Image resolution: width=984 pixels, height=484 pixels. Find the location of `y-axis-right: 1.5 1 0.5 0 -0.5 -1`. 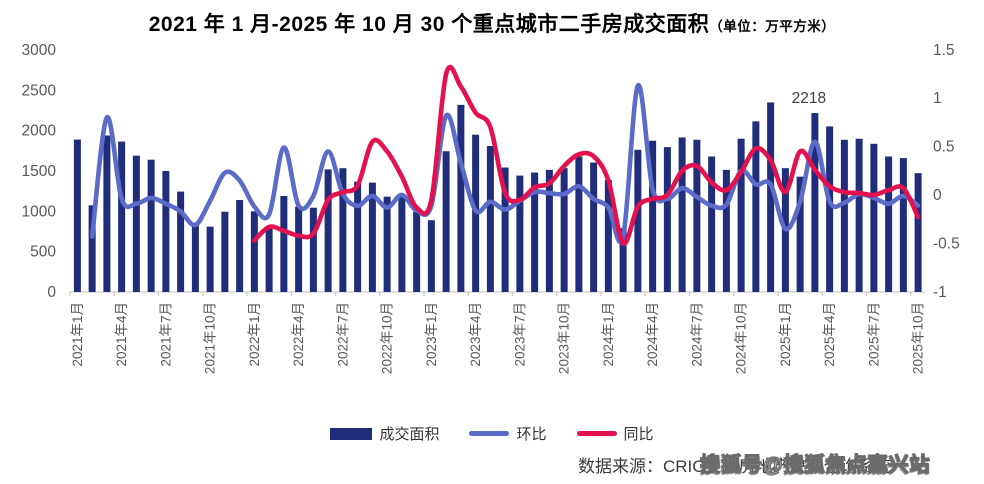

y-axis-right: 1.5 1 0.5 0 -0.5 -1 is located at coordinates (946, 171).